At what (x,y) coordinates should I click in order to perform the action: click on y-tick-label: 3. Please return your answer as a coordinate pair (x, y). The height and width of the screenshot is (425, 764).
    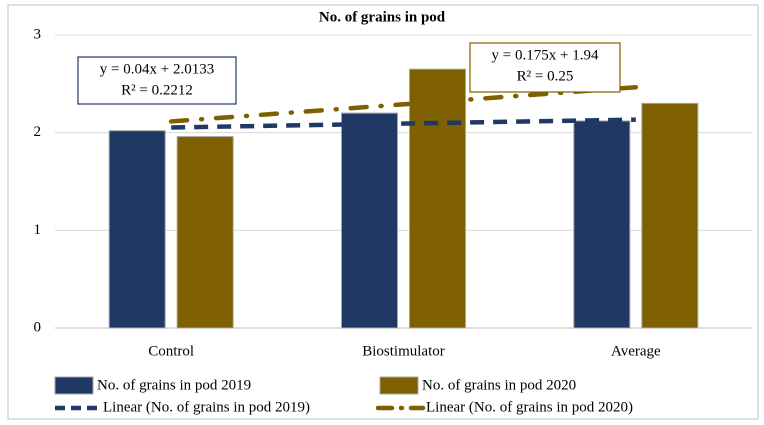
    Looking at the image, I should click on (38, 34).